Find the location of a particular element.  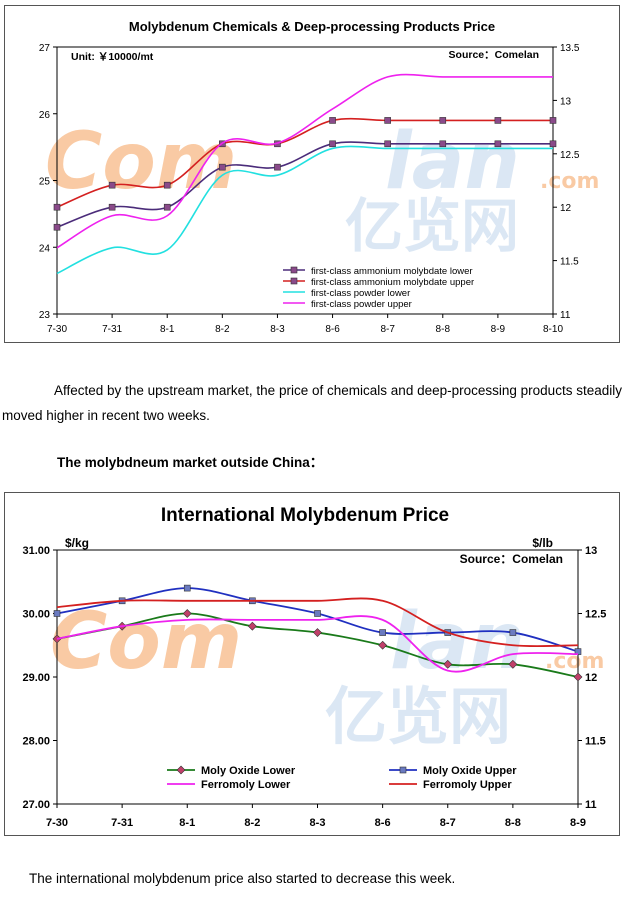

legend-item-first-class-powder-upper: first-class powder upper is located at coordinates (347, 304).